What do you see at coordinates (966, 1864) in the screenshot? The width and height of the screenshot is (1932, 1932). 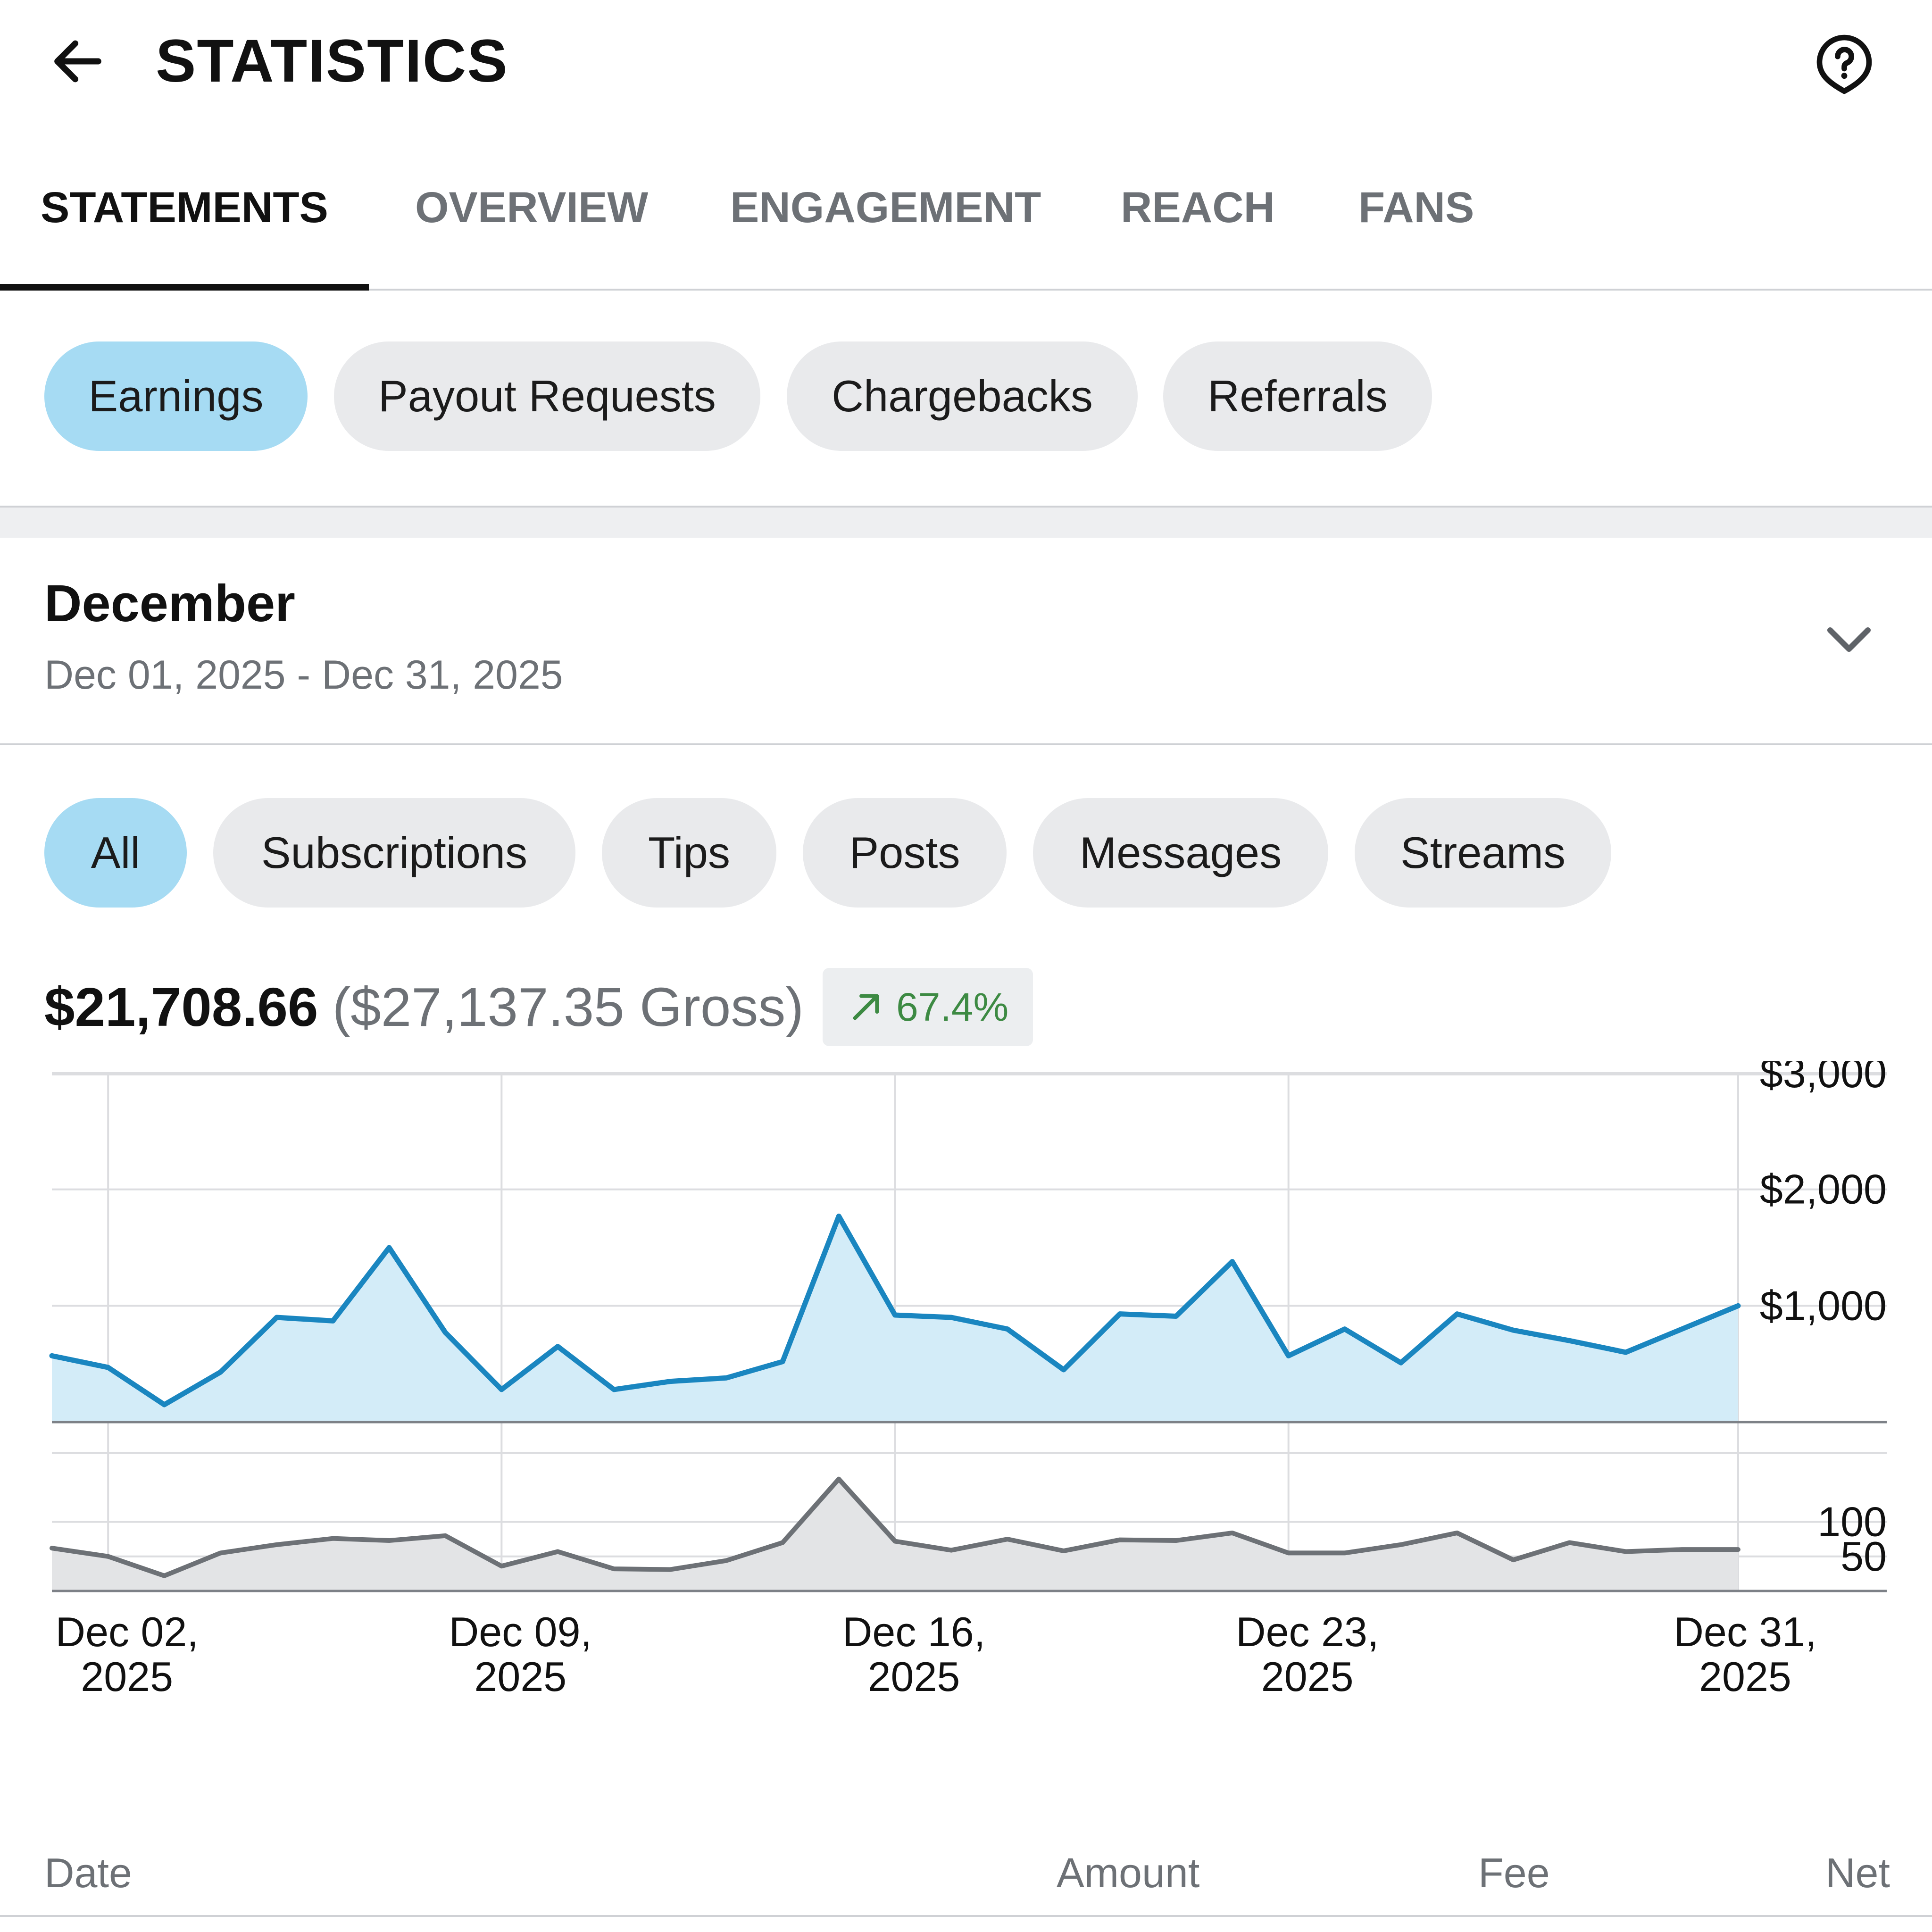 I see `table-header: Date Amount Fee Net` at bounding box center [966, 1864].